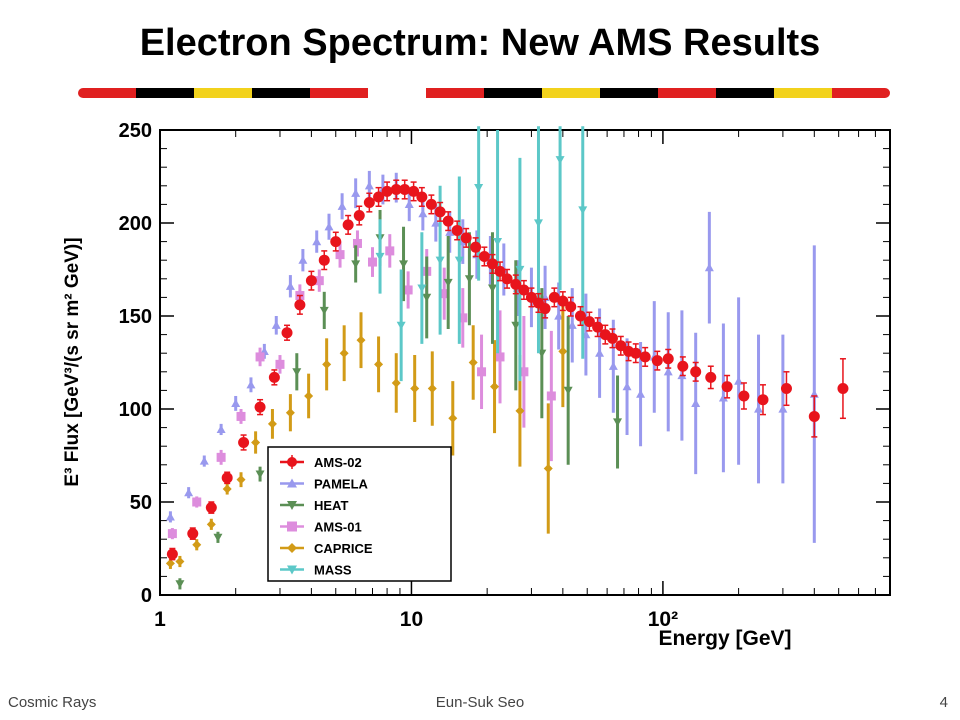 The image size is (960, 720). Describe the element at coordinates (141, 503) in the screenshot. I see `y-tick-label: 50` at that location.